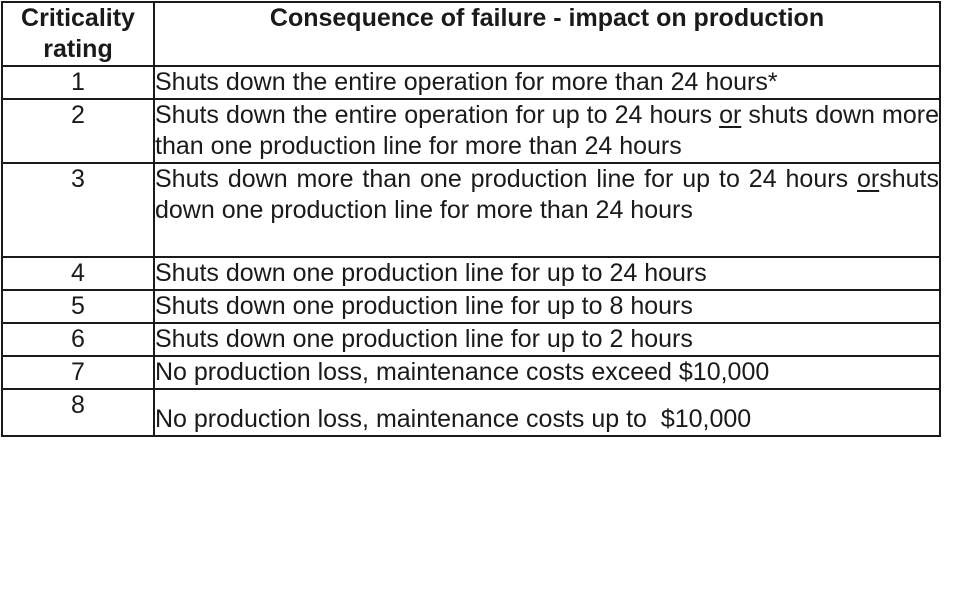 The width and height of the screenshot is (976, 597). Describe the element at coordinates (78, 372) in the screenshot. I see `rating-cell: 7` at that location.